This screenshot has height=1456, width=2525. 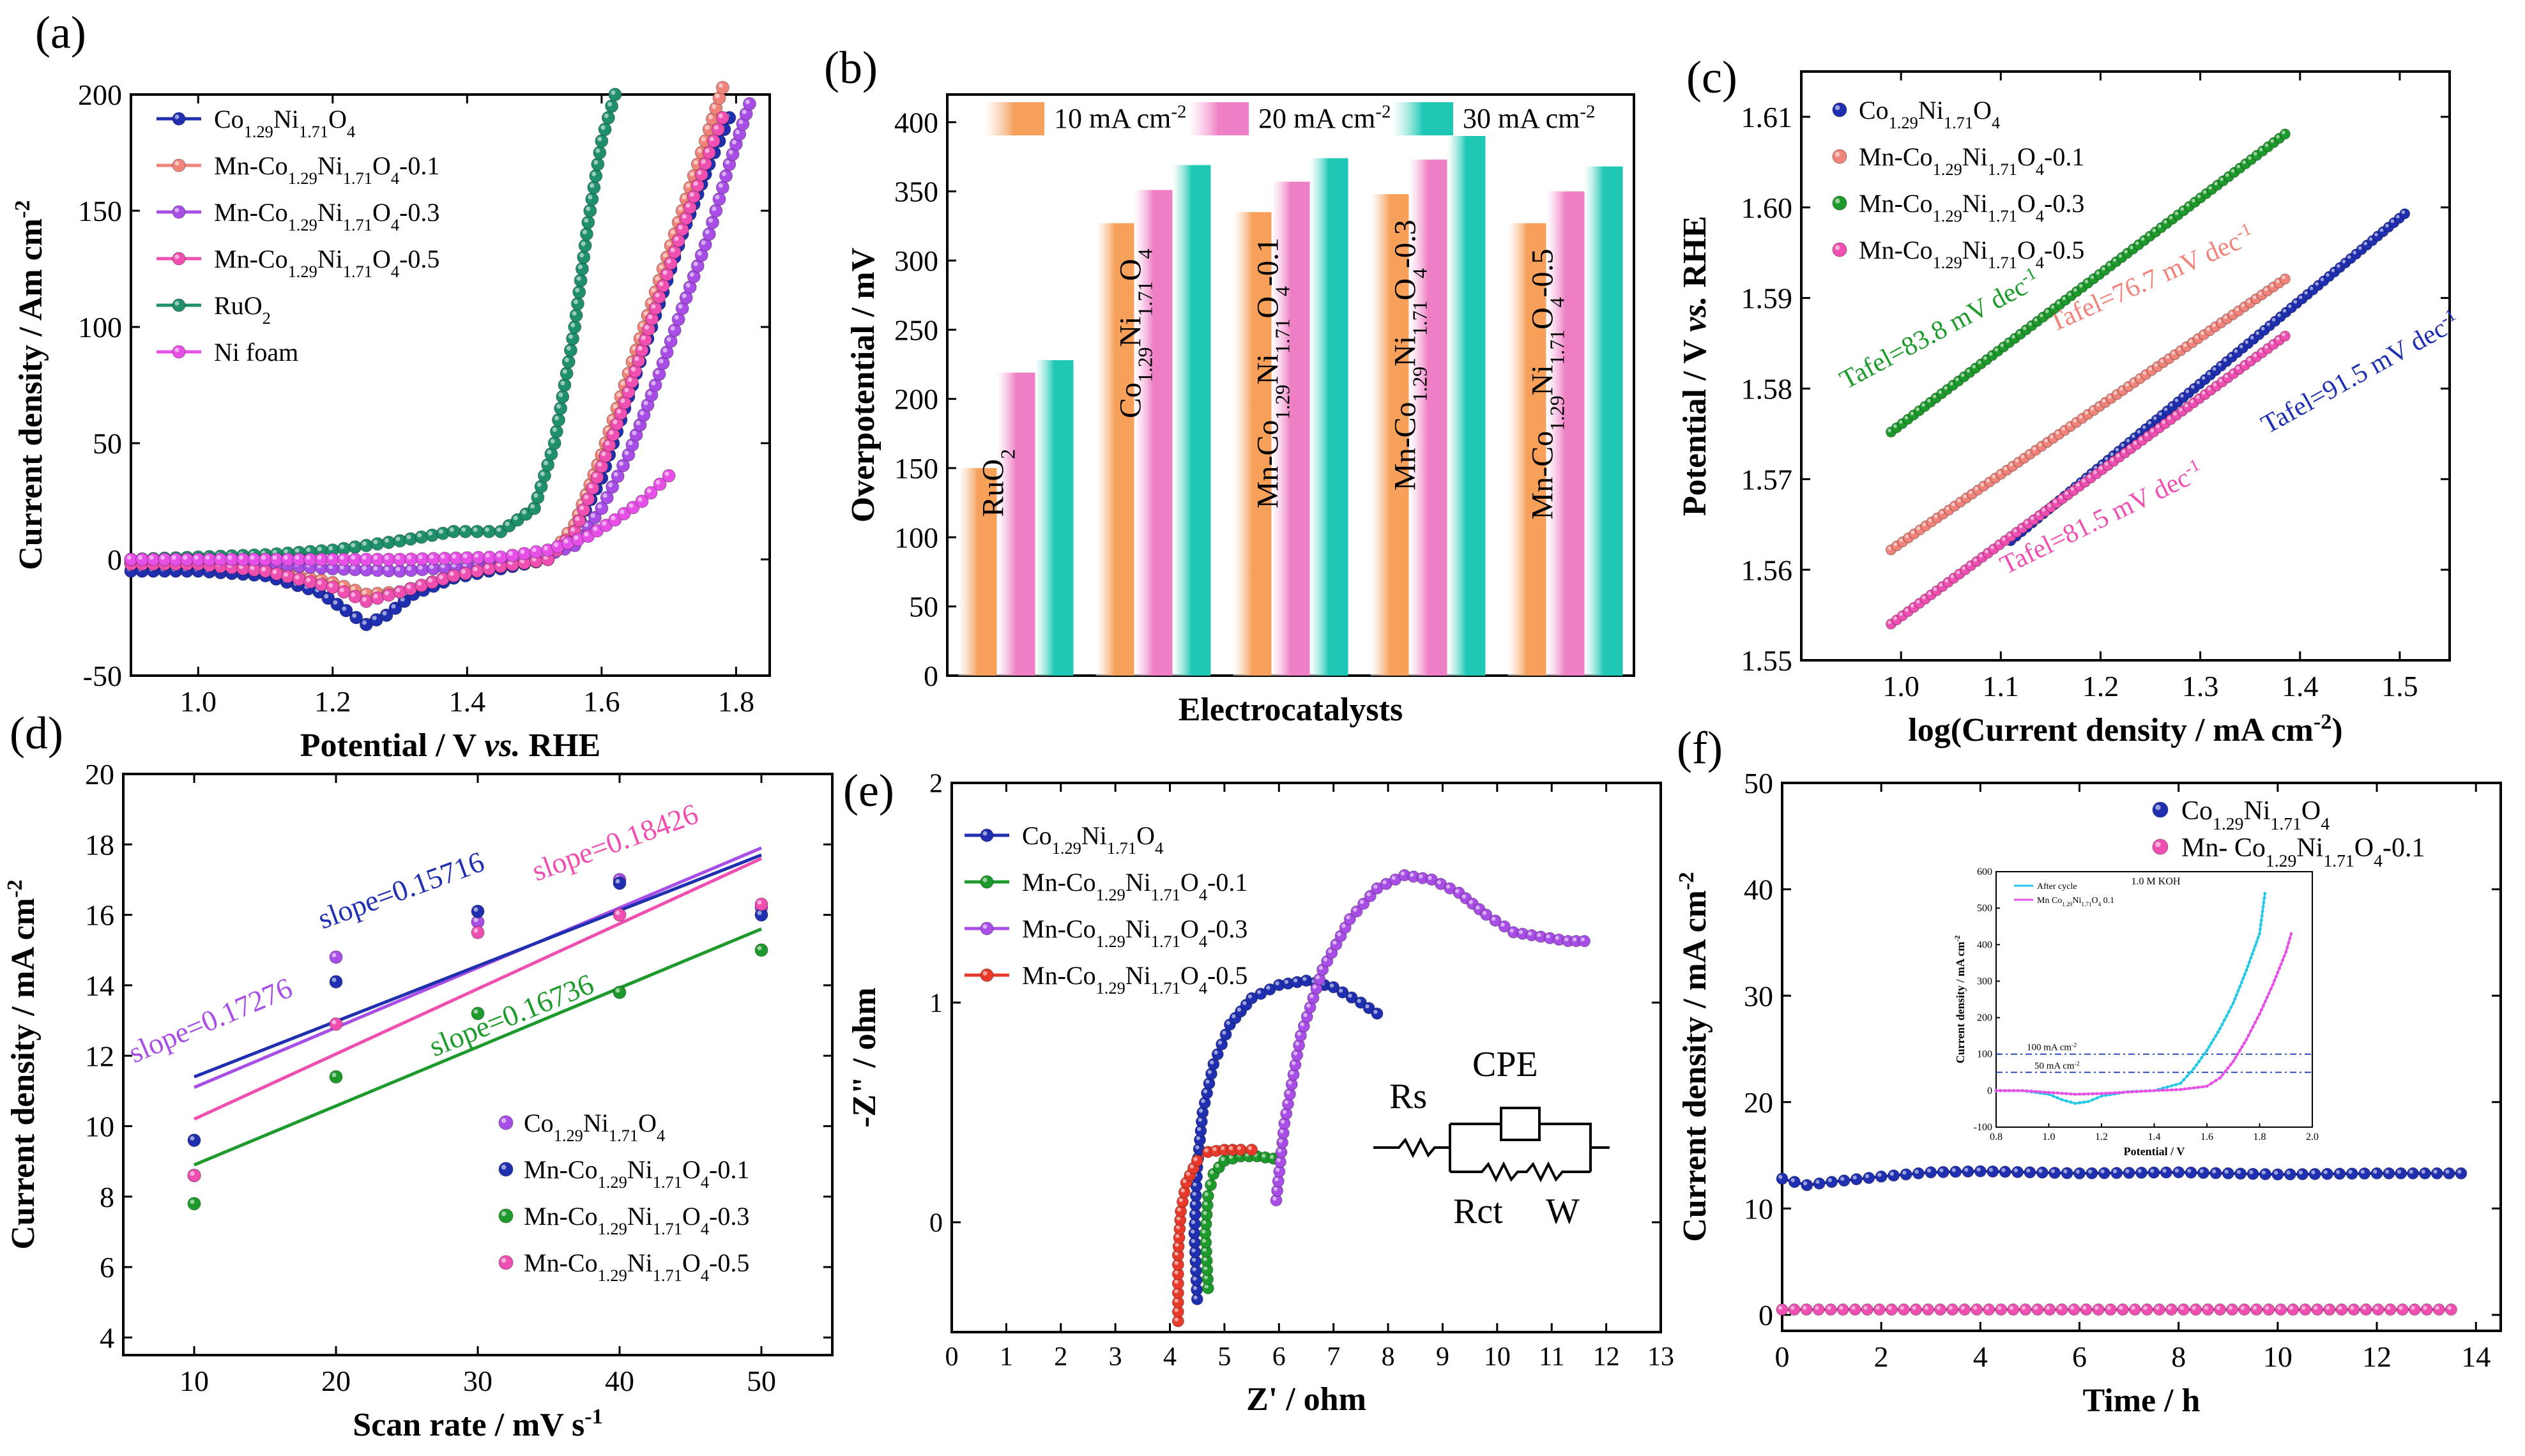 What do you see at coordinates (1224, 1357) in the screenshot?
I see `x-tick-label: 5` at bounding box center [1224, 1357].